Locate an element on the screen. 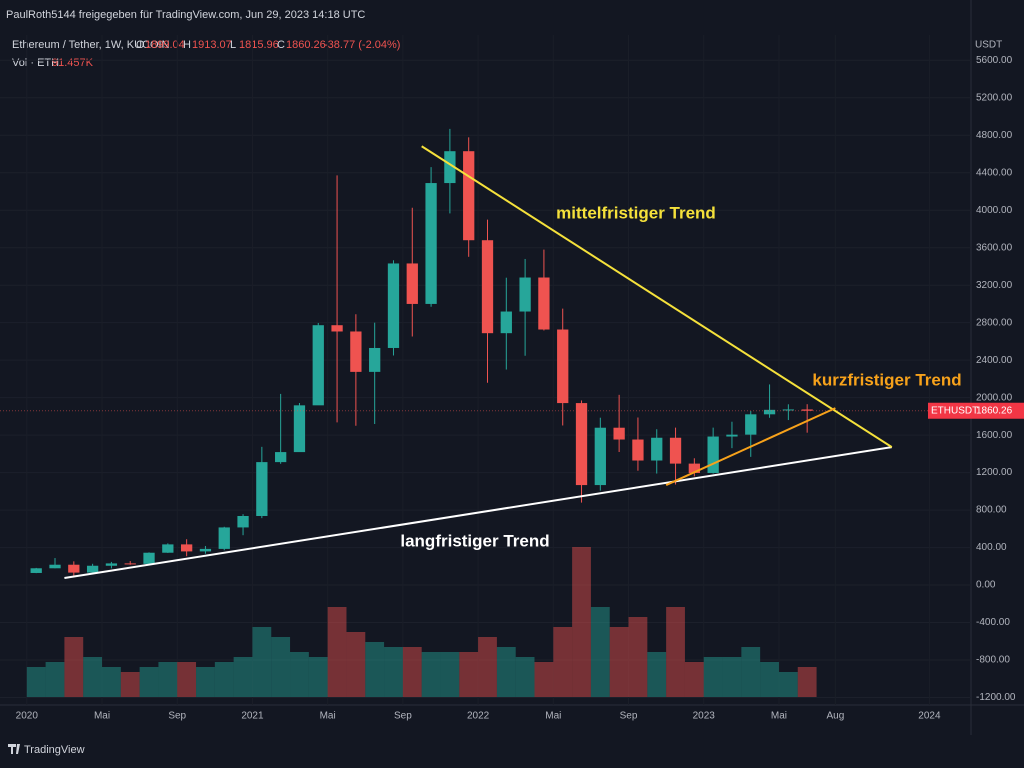 The height and width of the screenshot is (768, 1024). y-tick-label: 1600.00 is located at coordinates (994, 435).